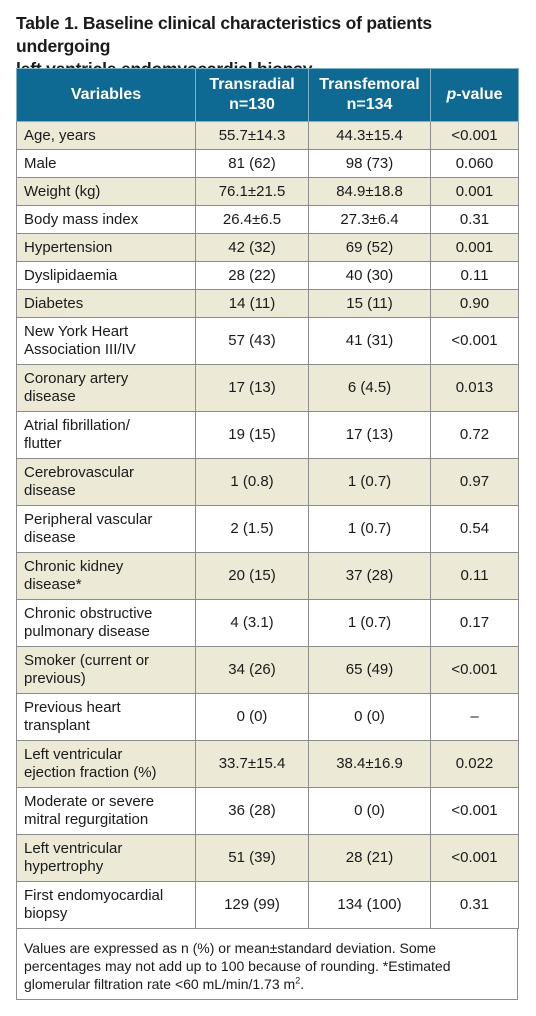 This screenshot has width=536, height=1016. I want to click on transfemoral-value: 6 (4.5), so click(369, 388).